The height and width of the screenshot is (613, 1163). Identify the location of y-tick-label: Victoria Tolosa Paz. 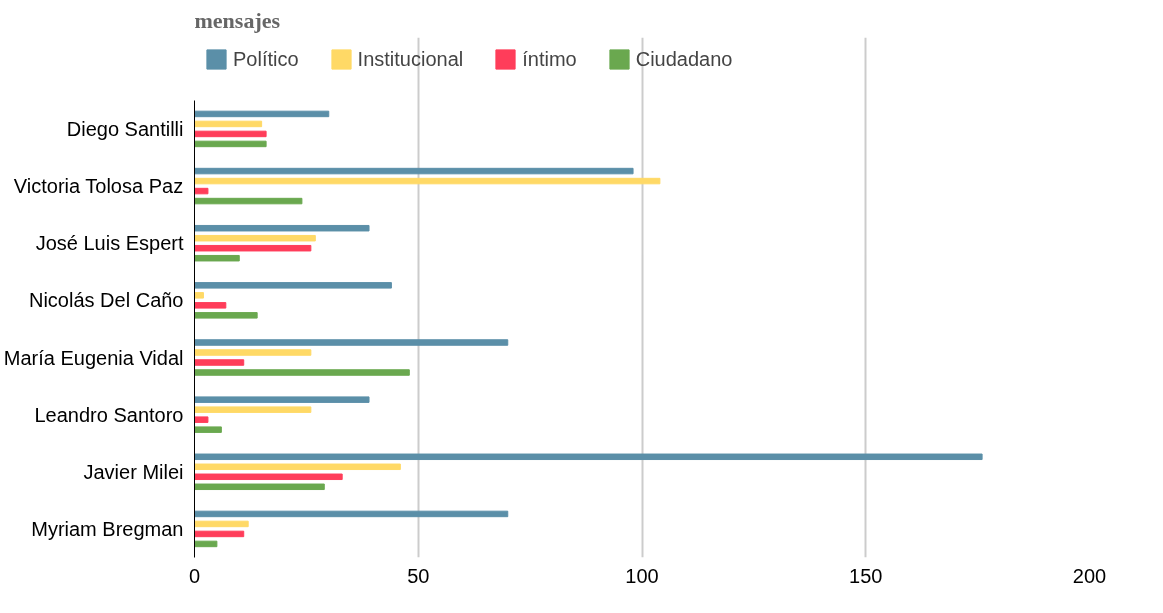
(98, 186).